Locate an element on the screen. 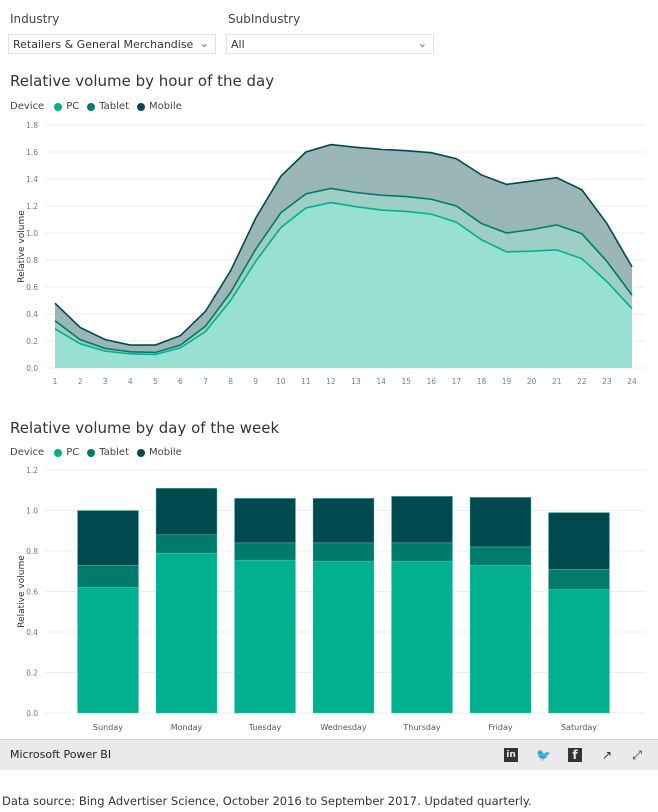  x-tick-label: Saturday is located at coordinates (579, 727).